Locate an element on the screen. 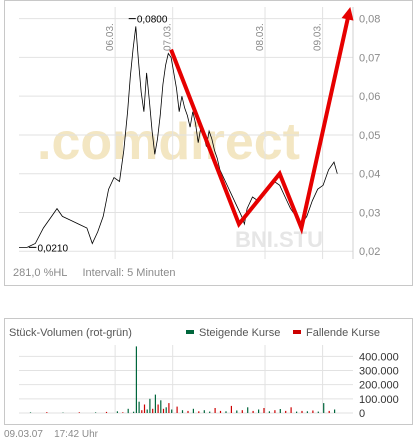 Image resolution: width=417 pixels, height=443 pixels. chart-info-row: 281,0 %HL Intervall: 5 Minuten is located at coordinates (100, 273).